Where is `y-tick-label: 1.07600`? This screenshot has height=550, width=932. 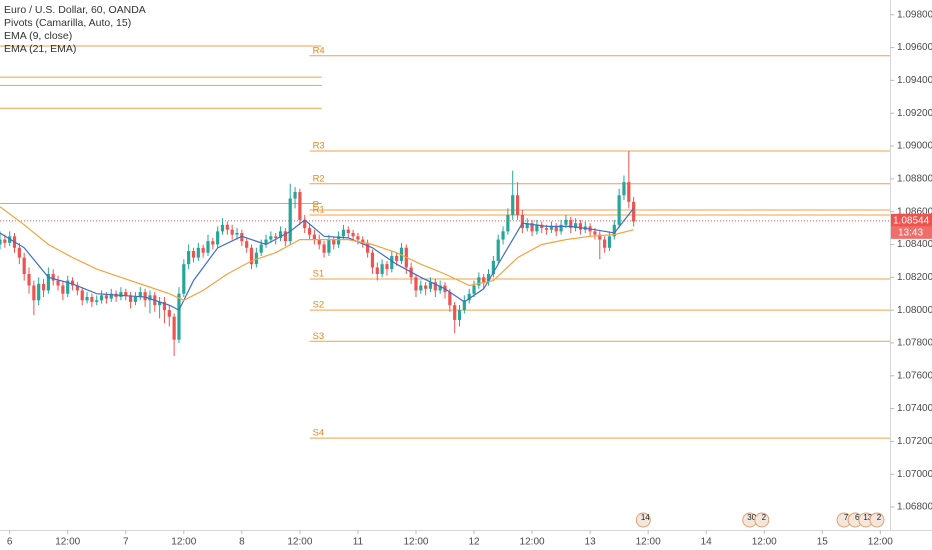
y-tick-label: 1.07600 is located at coordinates (914, 375).